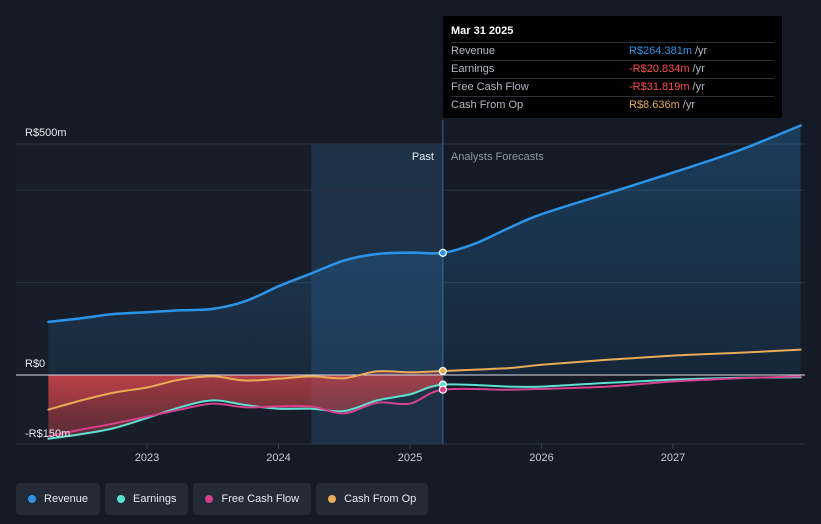 This screenshot has width=821, height=524. Describe the element at coordinates (380, 499) in the screenshot. I see `legend-label: Cash From Op` at that location.